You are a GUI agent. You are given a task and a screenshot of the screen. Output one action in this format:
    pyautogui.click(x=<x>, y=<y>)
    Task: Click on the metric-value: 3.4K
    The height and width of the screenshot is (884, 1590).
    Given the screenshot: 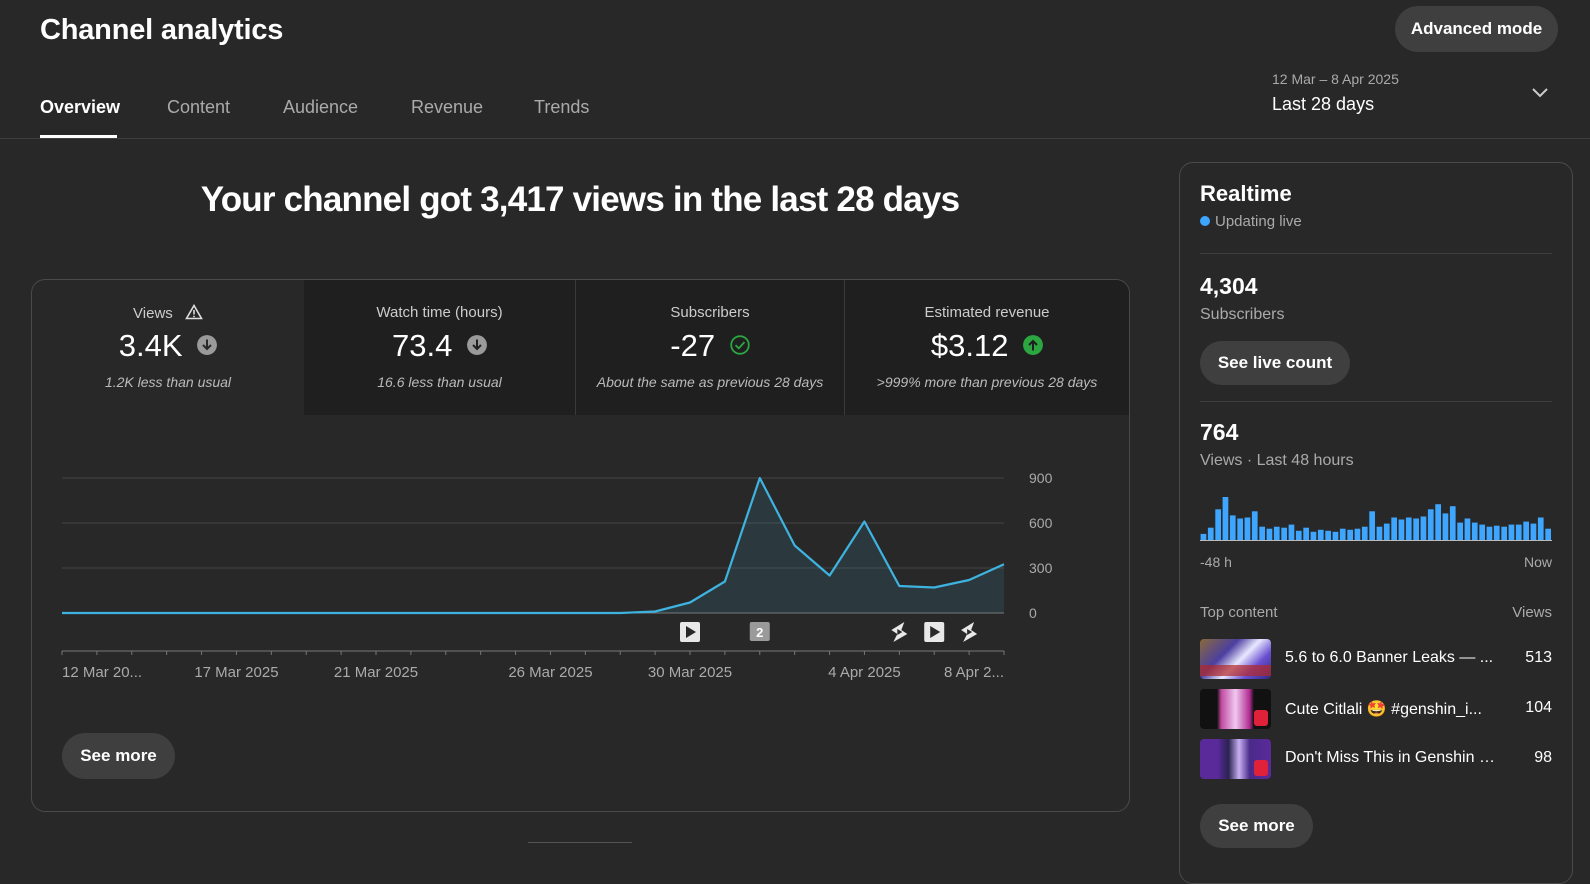 What is the action you would take?
    pyautogui.click(x=150, y=345)
    